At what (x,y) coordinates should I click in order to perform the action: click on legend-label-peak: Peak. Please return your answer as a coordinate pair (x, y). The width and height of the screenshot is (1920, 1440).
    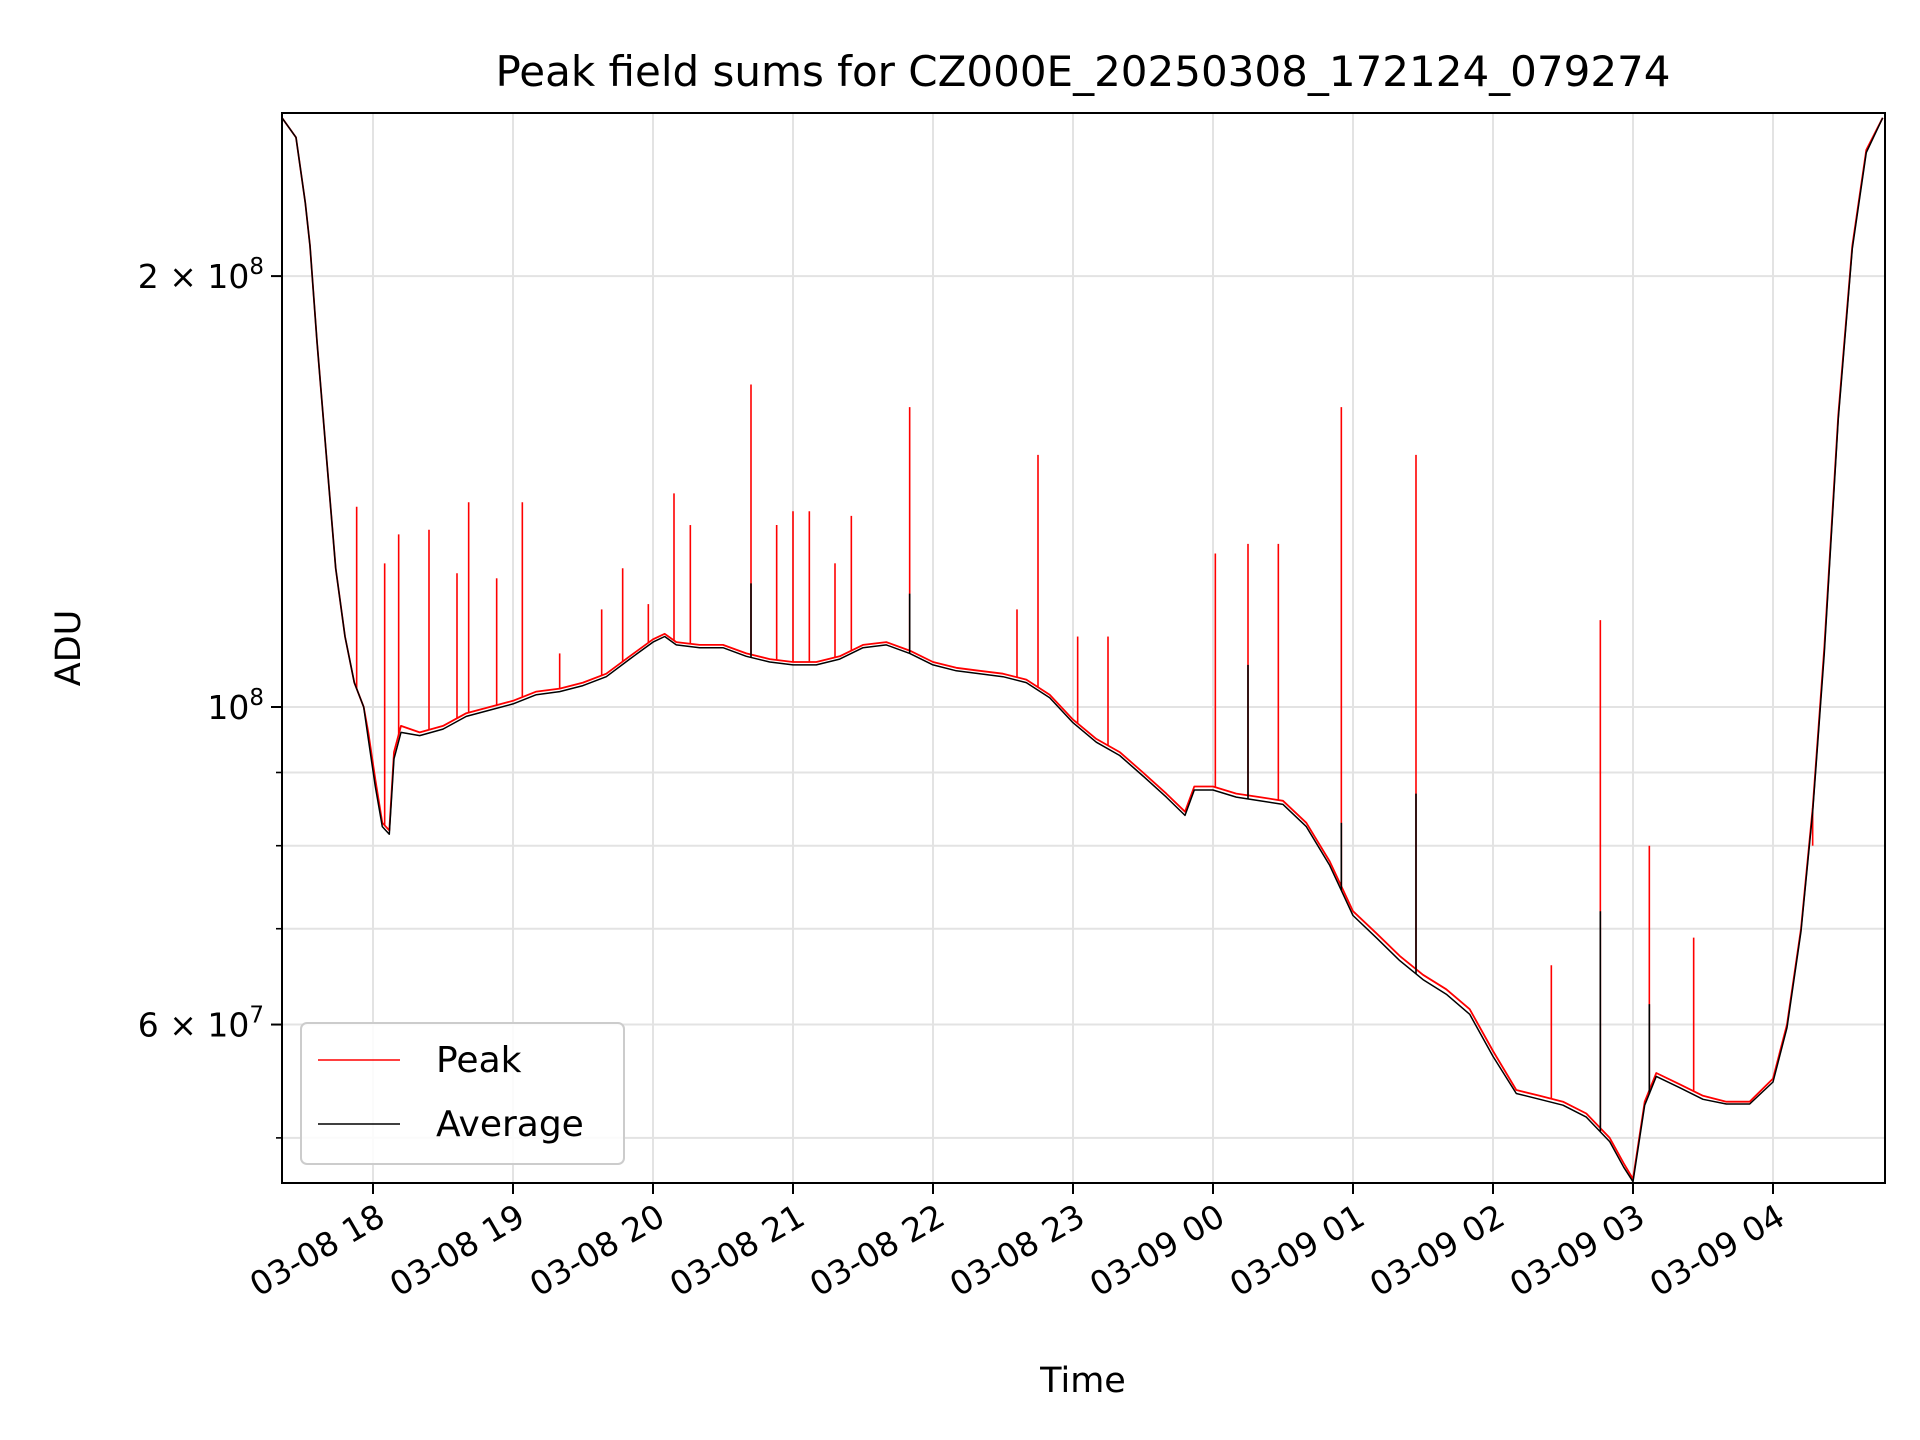
    Looking at the image, I should click on (479, 1060).